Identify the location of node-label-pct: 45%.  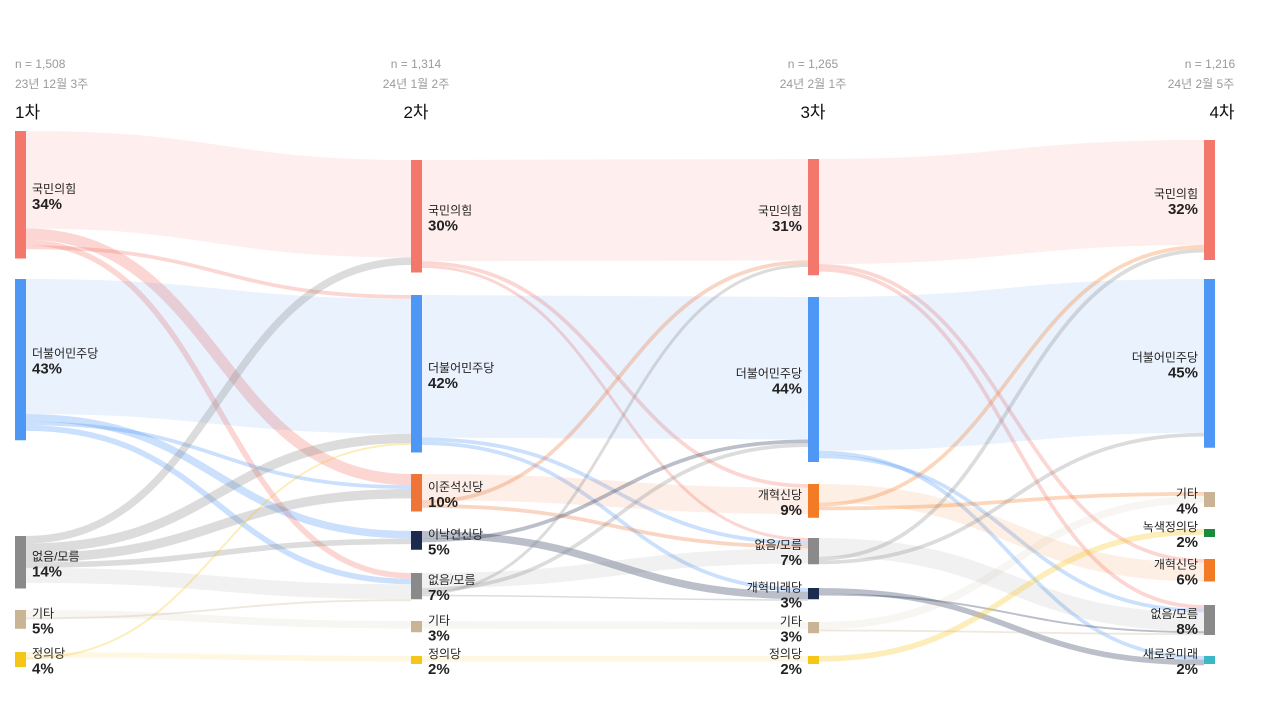
(1183, 372).